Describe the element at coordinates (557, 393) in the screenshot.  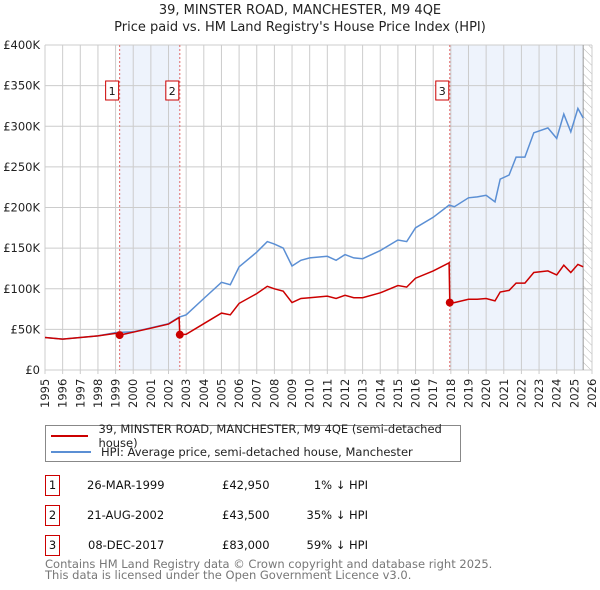
I see `x-tick-label: 2024` at that location.